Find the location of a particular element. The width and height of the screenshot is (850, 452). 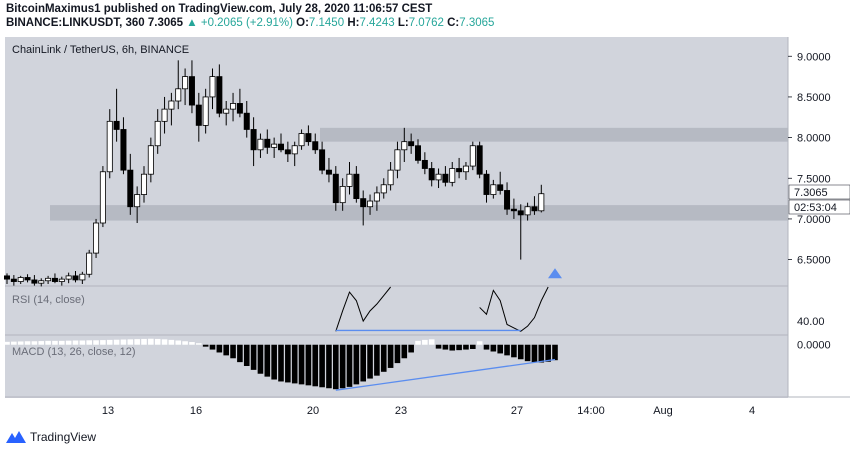

tradingview-logo-icon is located at coordinates (16, 437).